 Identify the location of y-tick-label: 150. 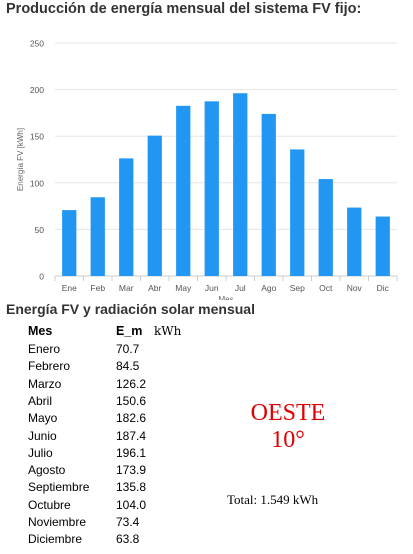
(37, 137).